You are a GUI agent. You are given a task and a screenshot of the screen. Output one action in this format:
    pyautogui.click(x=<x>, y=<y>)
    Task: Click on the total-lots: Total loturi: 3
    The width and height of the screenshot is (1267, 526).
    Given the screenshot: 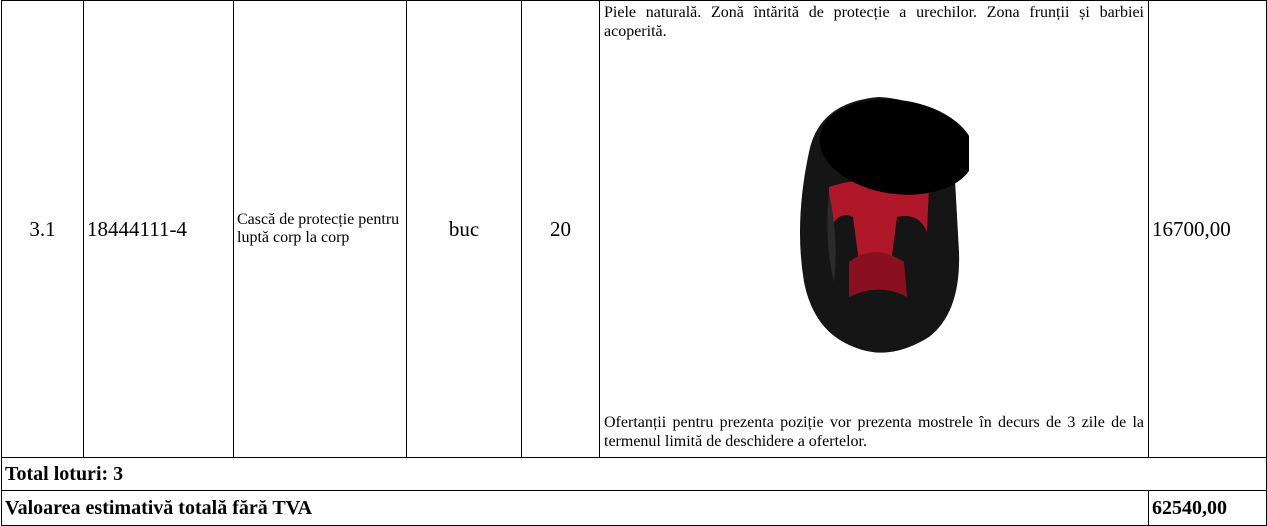 What is the action you would take?
    pyautogui.click(x=634, y=474)
    